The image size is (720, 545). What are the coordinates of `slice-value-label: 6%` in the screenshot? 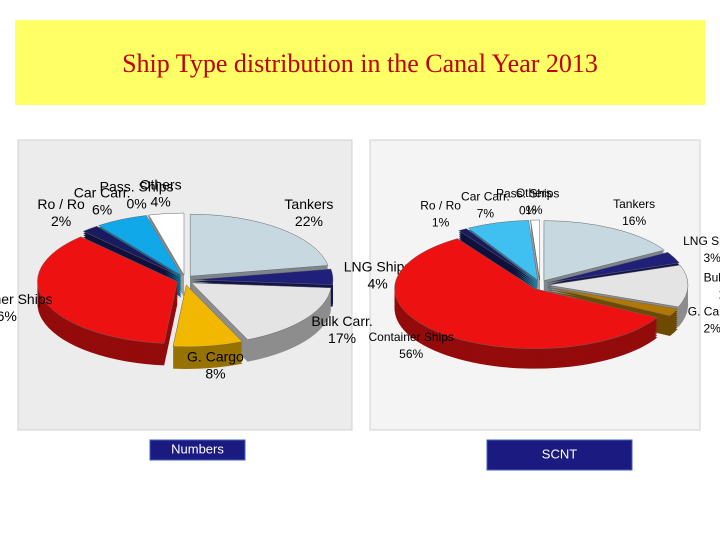 It's located at (102, 209).